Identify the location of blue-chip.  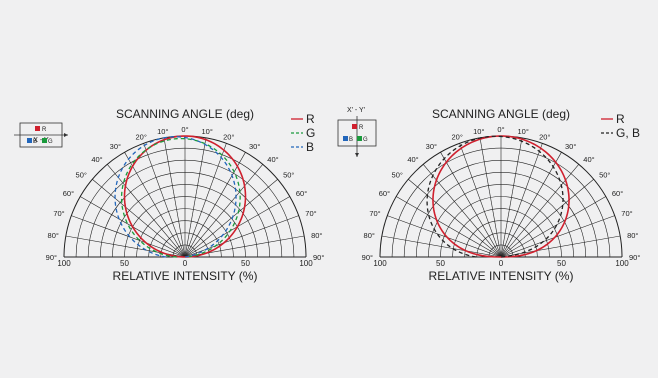
(29, 140).